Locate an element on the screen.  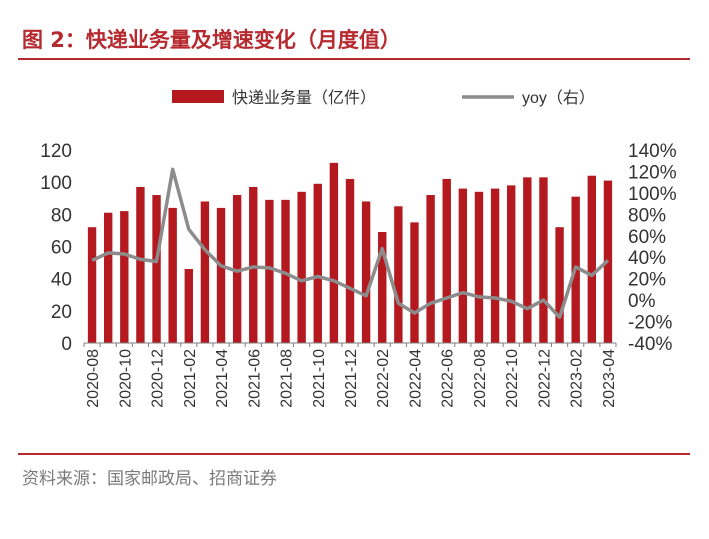
right-axis: -40%-20%0%20%40%60%80%100%120%140% is located at coordinates (652, 248).